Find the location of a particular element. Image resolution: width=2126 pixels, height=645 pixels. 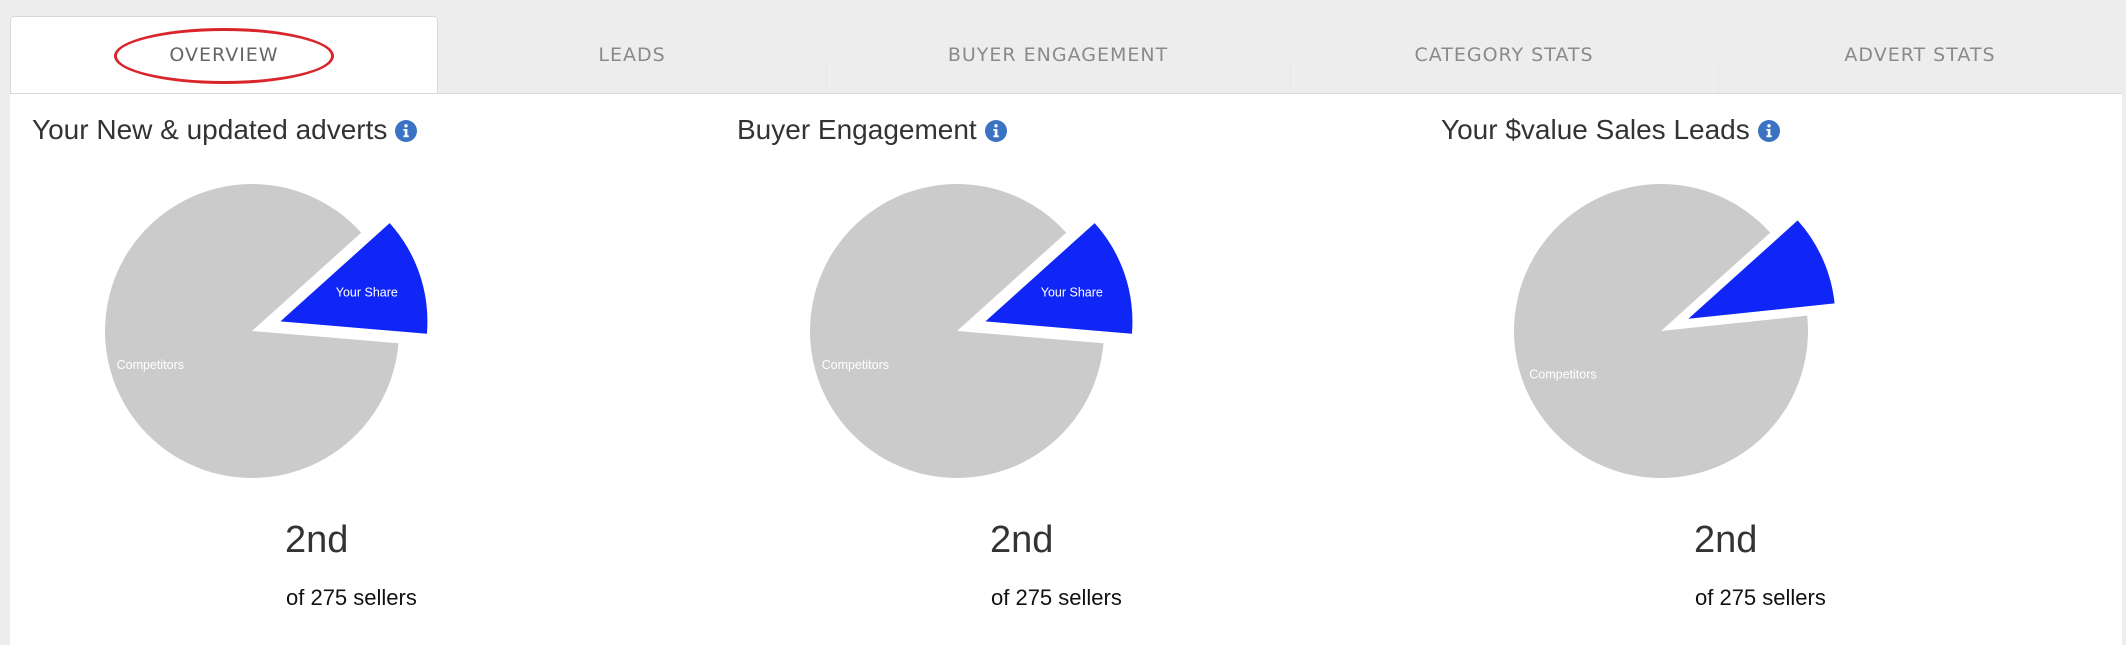

sales-leads-rank: 2nd is located at coordinates (1726, 540).